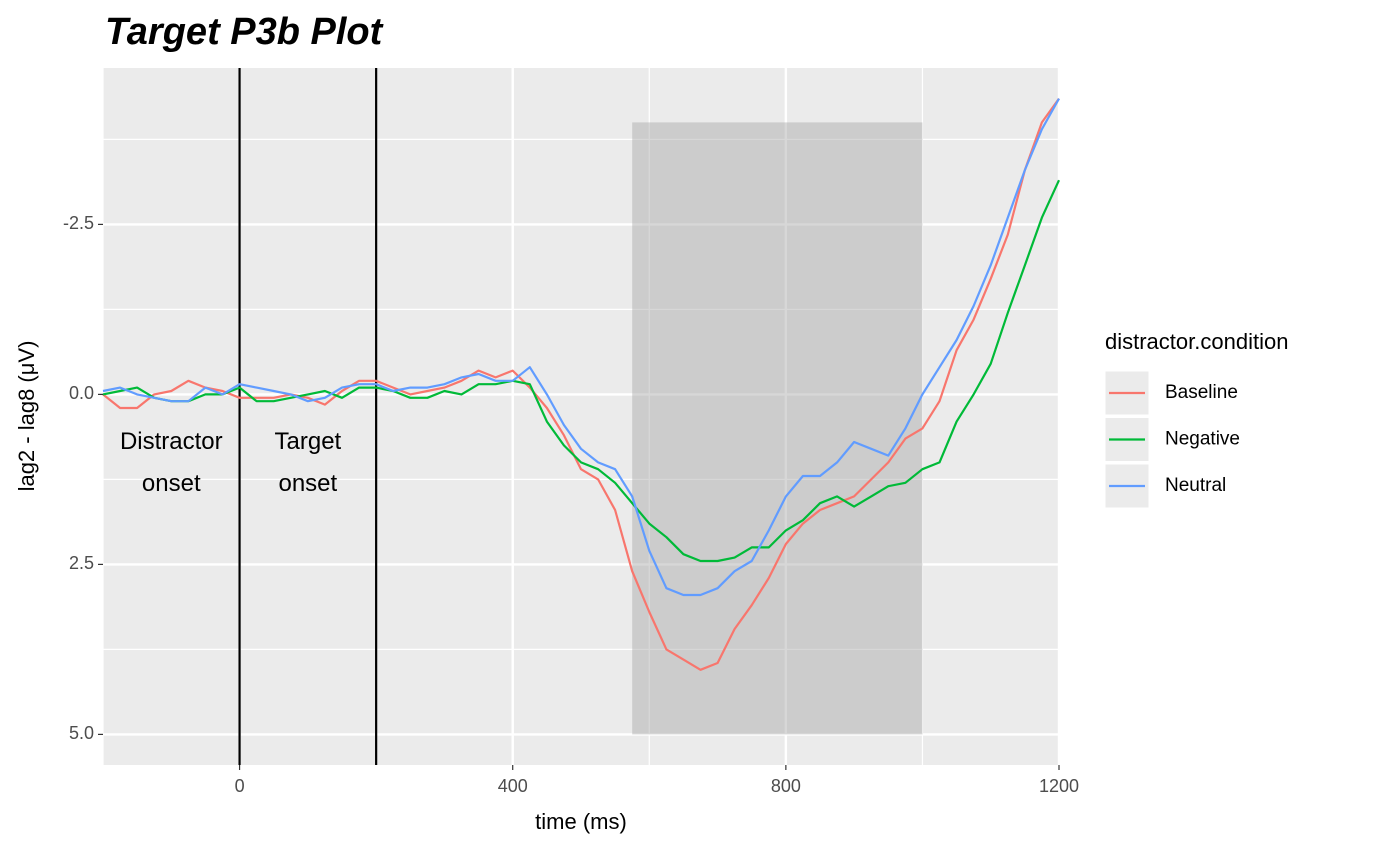  I want to click on y-tick-label: 2.5, so click(81, 563).